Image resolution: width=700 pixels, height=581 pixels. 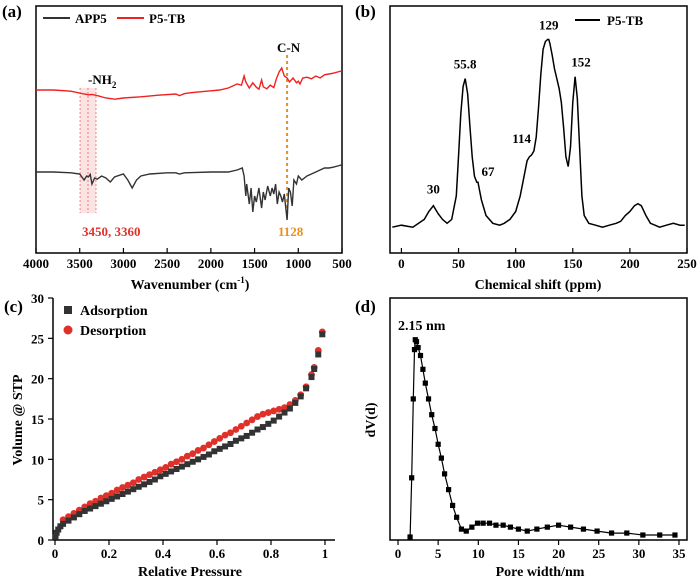 I want to click on panel-c-x-tick-label: 0.4, so click(x=163, y=553).